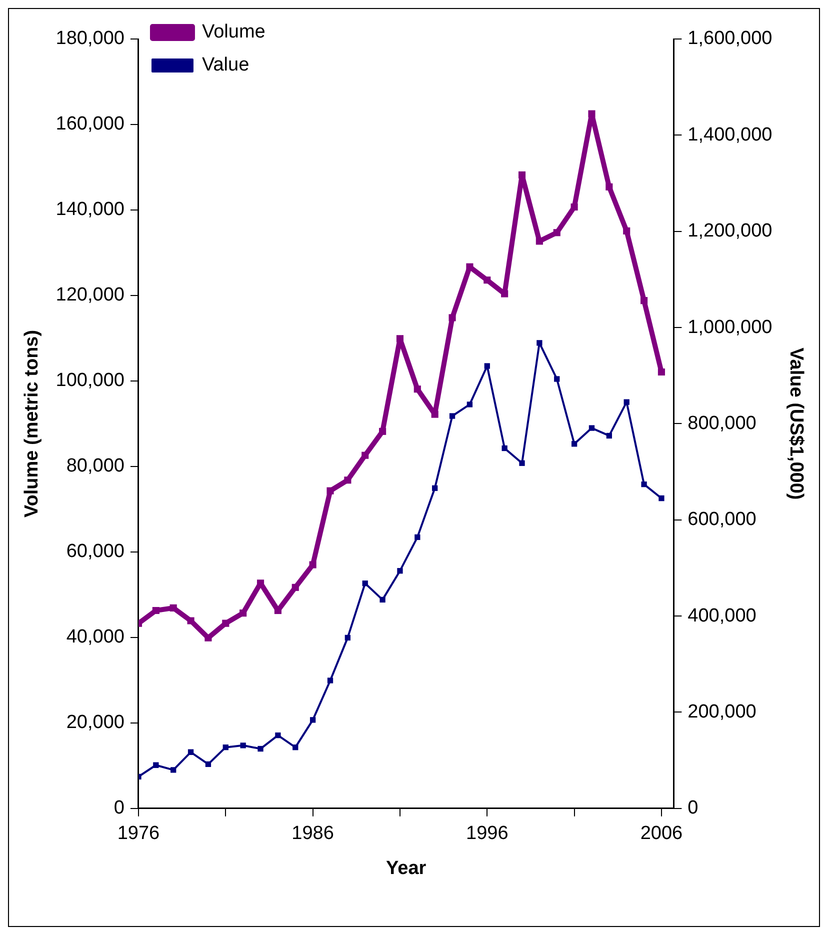  What do you see at coordinates (730, 231) in the screenshot?
I see `y2-tick-label: 1,200,000` at bounding box center [730, 231].